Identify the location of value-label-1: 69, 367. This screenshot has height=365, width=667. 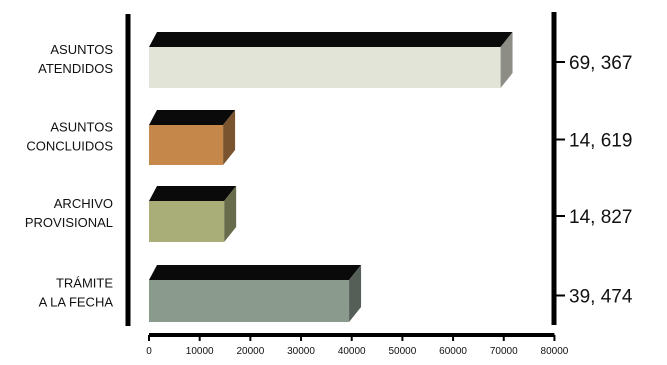
(600, 63).